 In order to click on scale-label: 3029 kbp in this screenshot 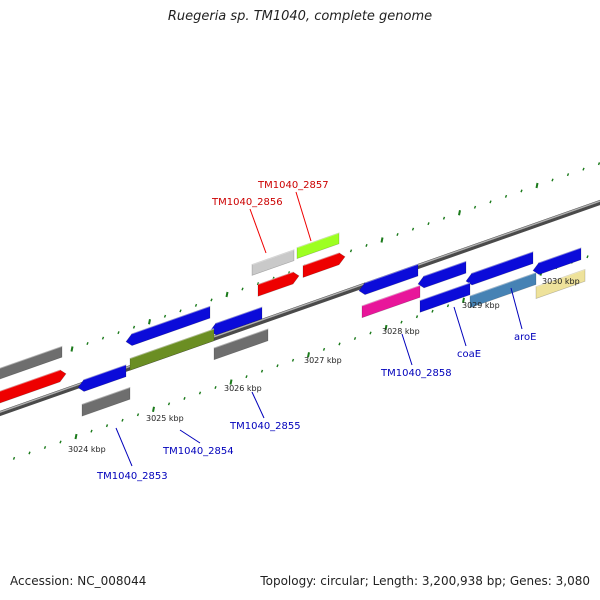, I will do `click(481, 305)`.